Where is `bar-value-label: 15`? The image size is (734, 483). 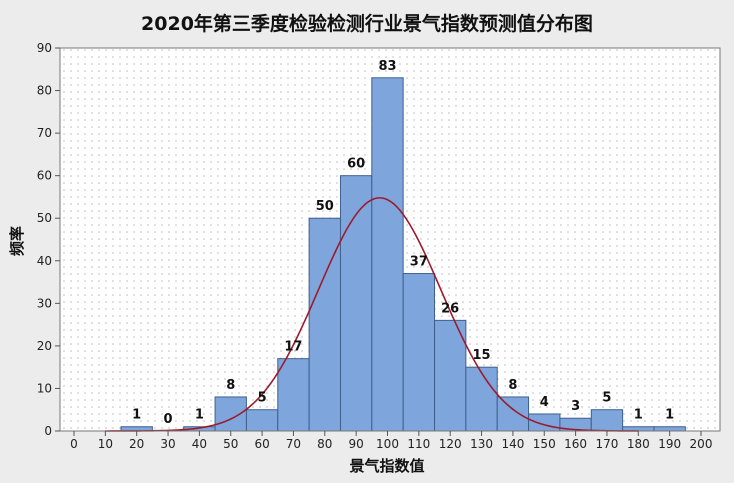 bar-value-label: 15 is located at coordinates (482, 355).